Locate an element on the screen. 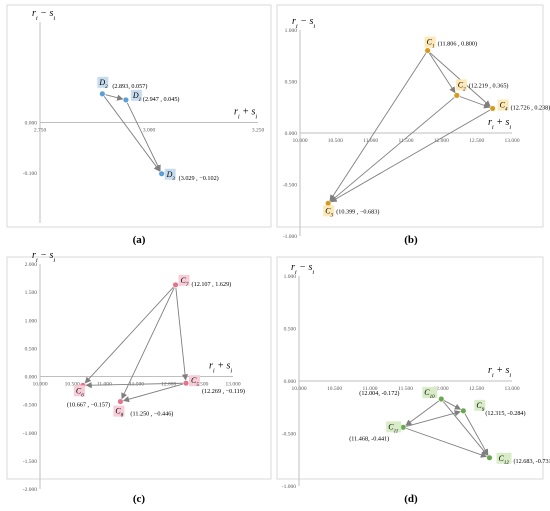 This screenshot has width=550, height=511. point-C8 is located at coordinates (120, 401).